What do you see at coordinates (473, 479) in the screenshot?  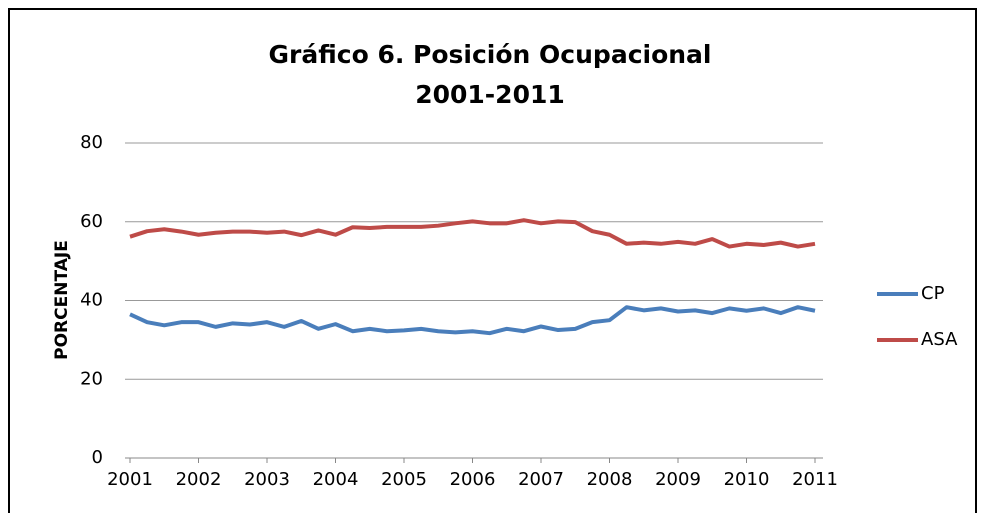 I see `x-tick-label: 2006` at bounding box center [473, 479].